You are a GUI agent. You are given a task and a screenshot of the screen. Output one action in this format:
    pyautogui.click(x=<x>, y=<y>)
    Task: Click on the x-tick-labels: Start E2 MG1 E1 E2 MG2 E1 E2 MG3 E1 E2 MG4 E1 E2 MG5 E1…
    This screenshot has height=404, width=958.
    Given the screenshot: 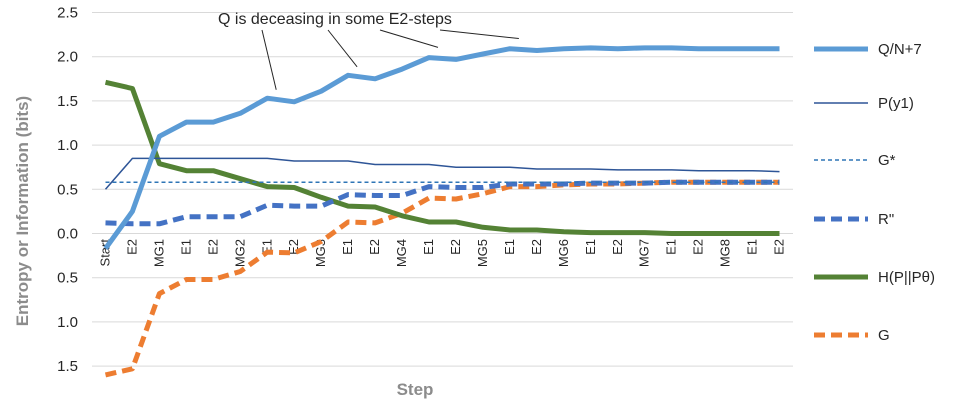 What is the action you would take?
    pyautogui.click(x=441, y=253)
    